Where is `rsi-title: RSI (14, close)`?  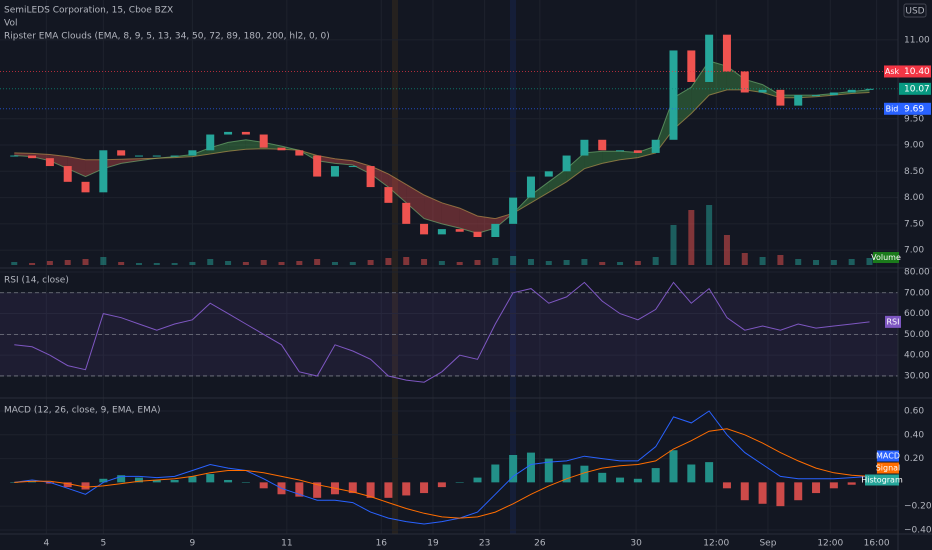
rsi-title: RSI (14, close) is located at coordinates (36, 281).